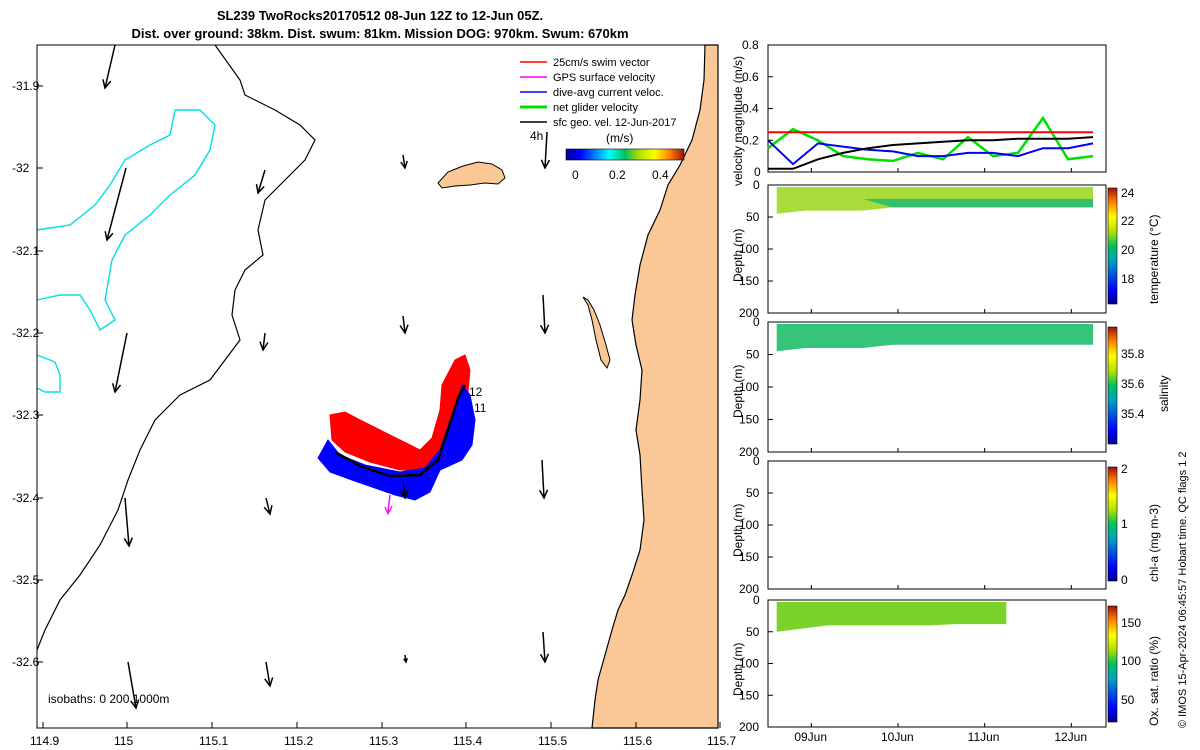 The image size is (1200, 750). I want to click on ox-cb-150: 150, so click(1131, 623).